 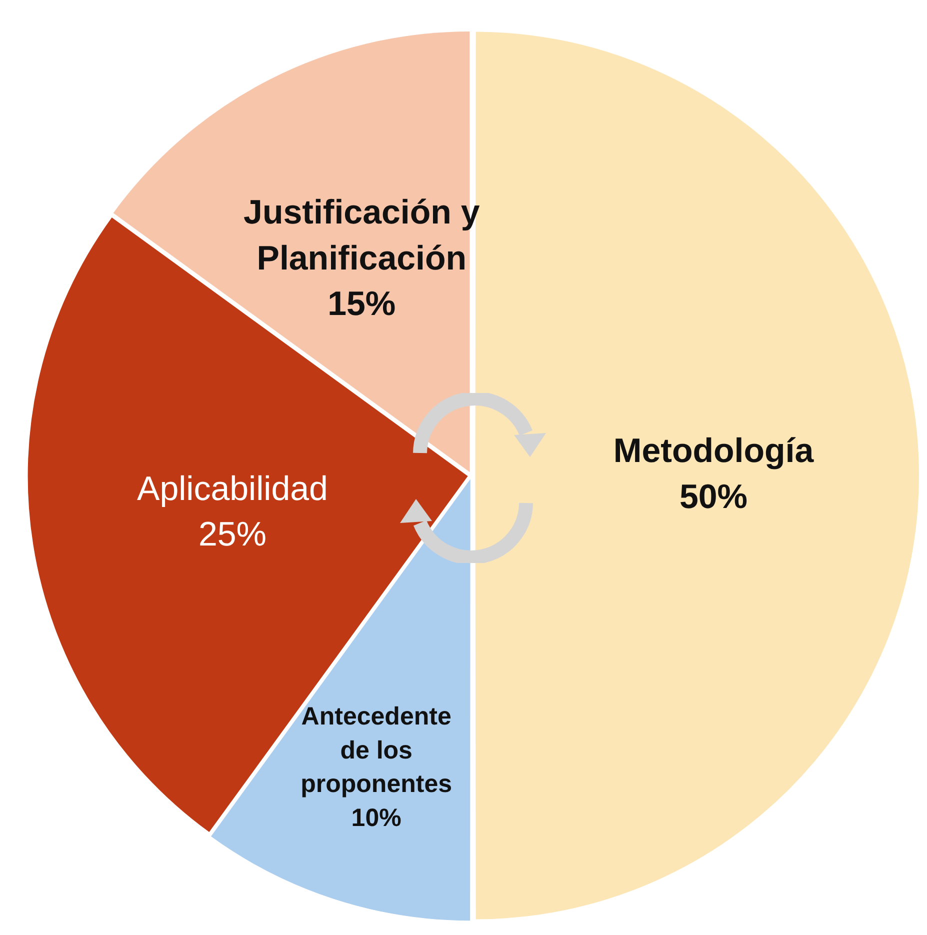 What do you see at coordinates (362, 304) in the screenshot?
I see `data-label: 15%` at bounding box center [362, 304].